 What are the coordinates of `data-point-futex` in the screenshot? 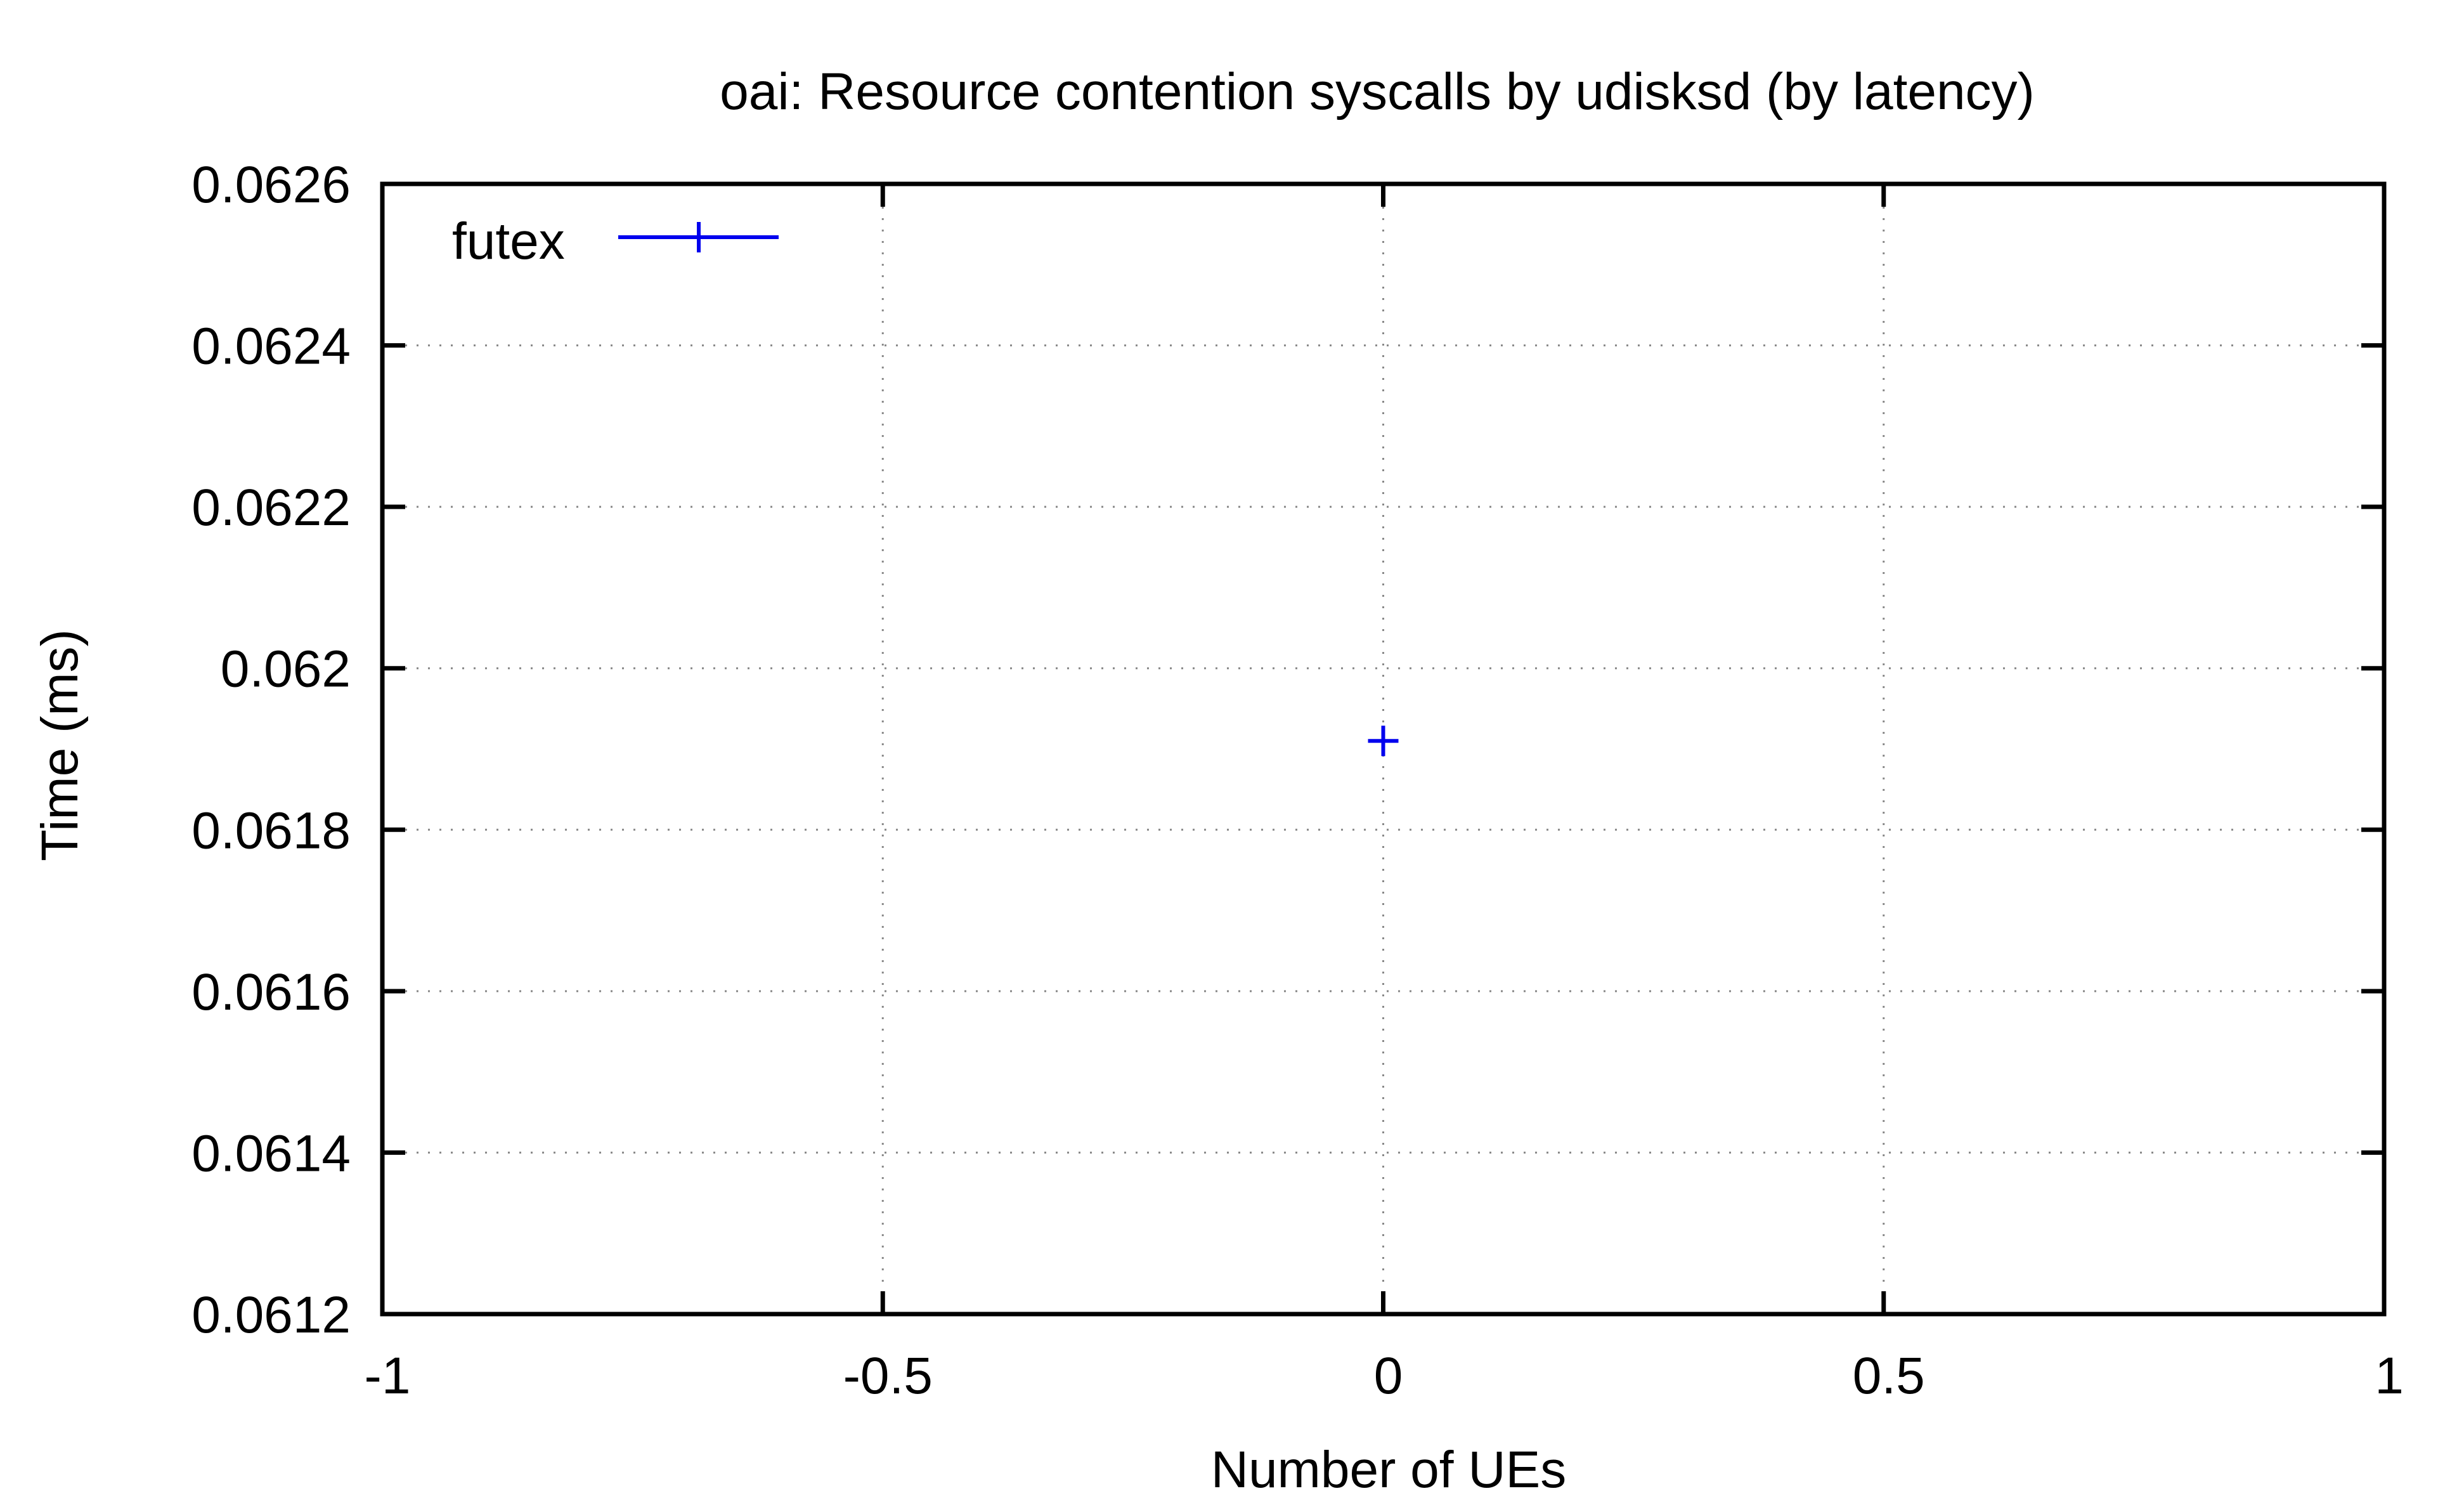 It's located at (1383, 742).